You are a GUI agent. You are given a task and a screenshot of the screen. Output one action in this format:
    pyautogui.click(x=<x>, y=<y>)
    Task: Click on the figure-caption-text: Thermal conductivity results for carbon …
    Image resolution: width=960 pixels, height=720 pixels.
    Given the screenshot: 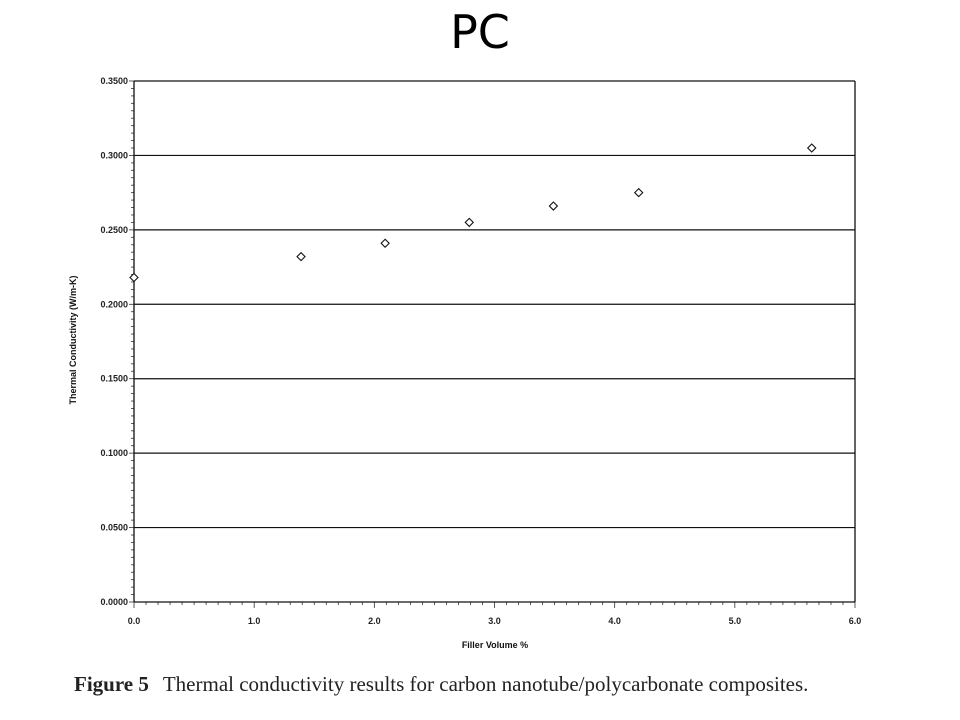 What is the action you would take?
    pyautogui.click(x=485, y=684)
    